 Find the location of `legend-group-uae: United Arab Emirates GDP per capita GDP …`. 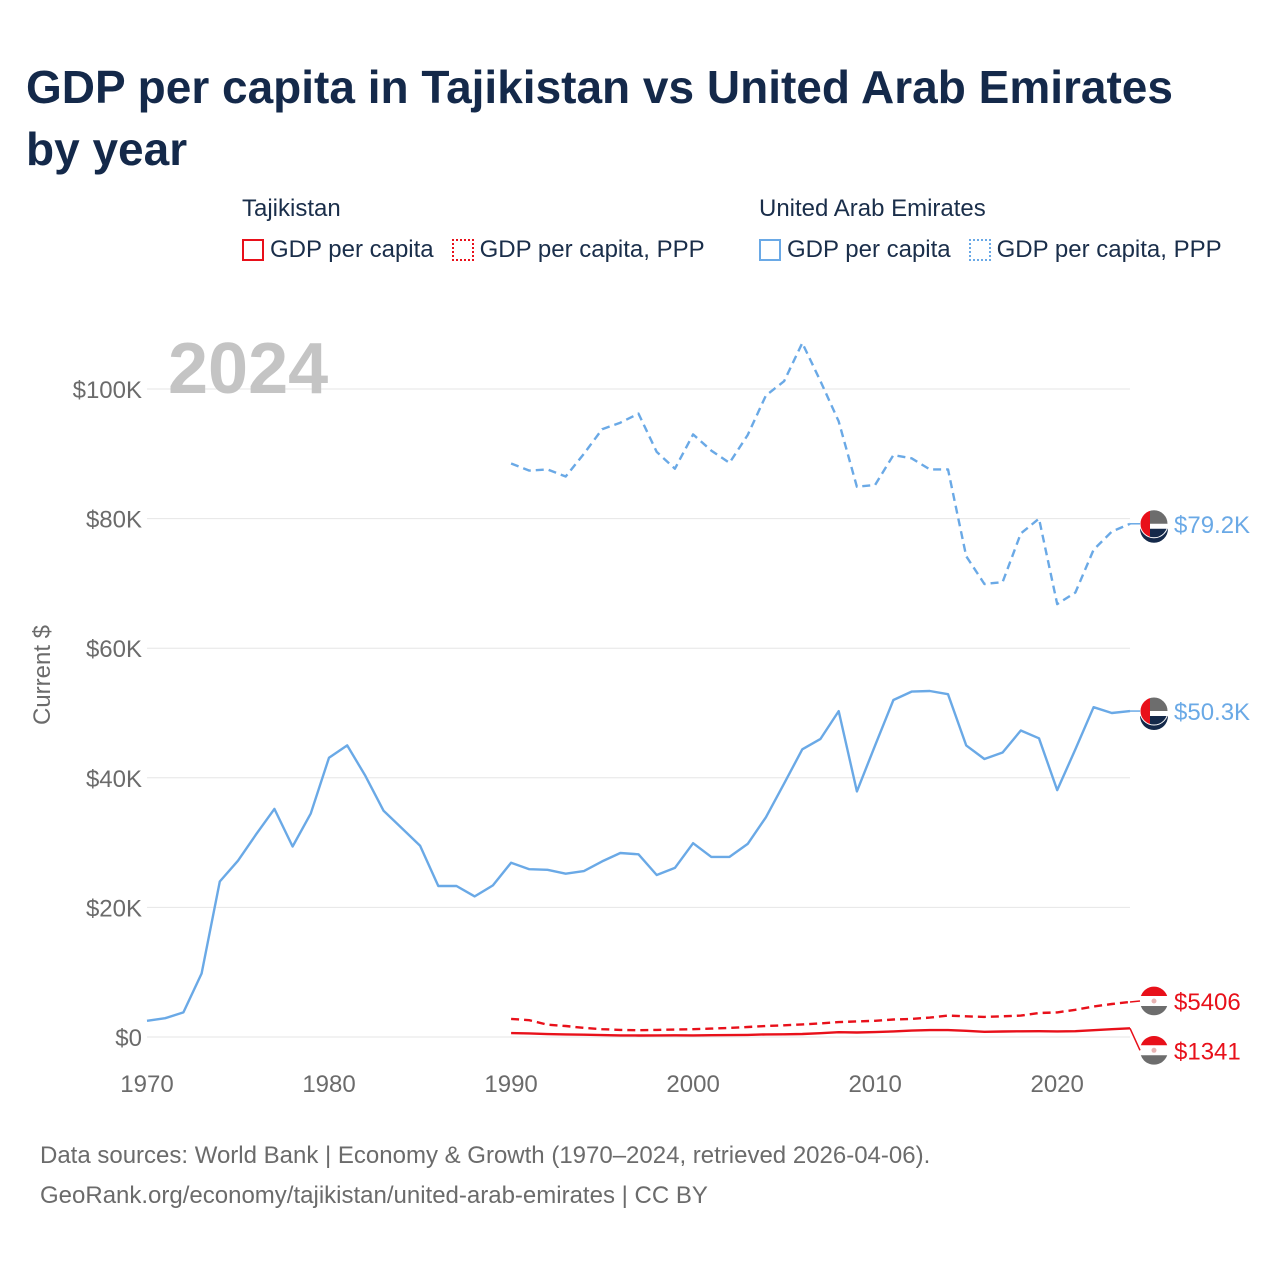

legend-group-uae: United Arab Emirates GDP per capita GDP … is located at coordinates (999, 229).